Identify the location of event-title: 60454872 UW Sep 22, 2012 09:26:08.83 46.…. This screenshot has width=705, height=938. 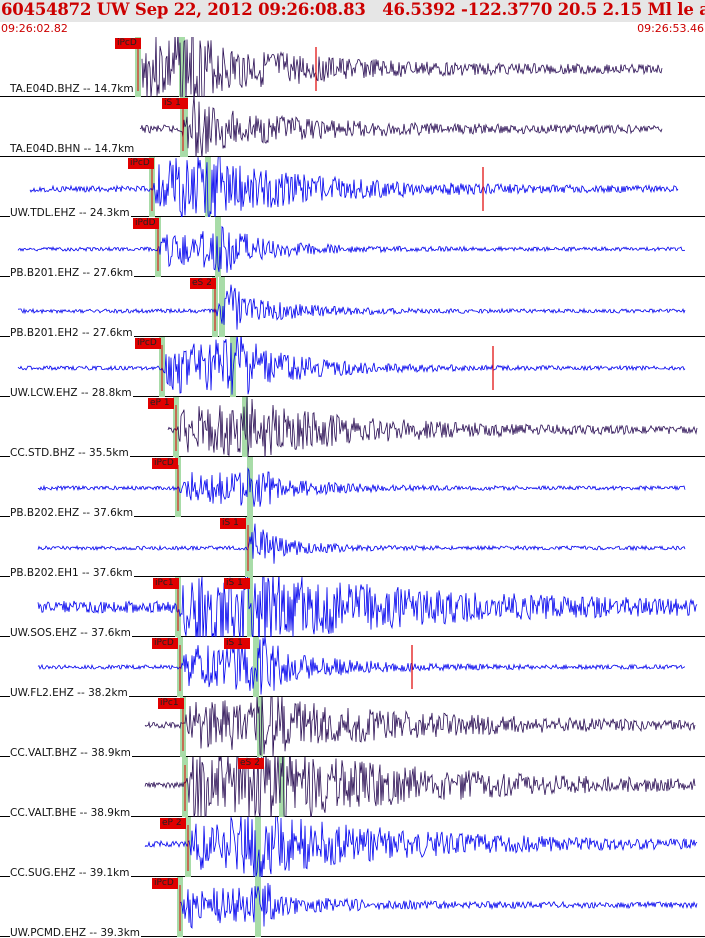
(353, 9).